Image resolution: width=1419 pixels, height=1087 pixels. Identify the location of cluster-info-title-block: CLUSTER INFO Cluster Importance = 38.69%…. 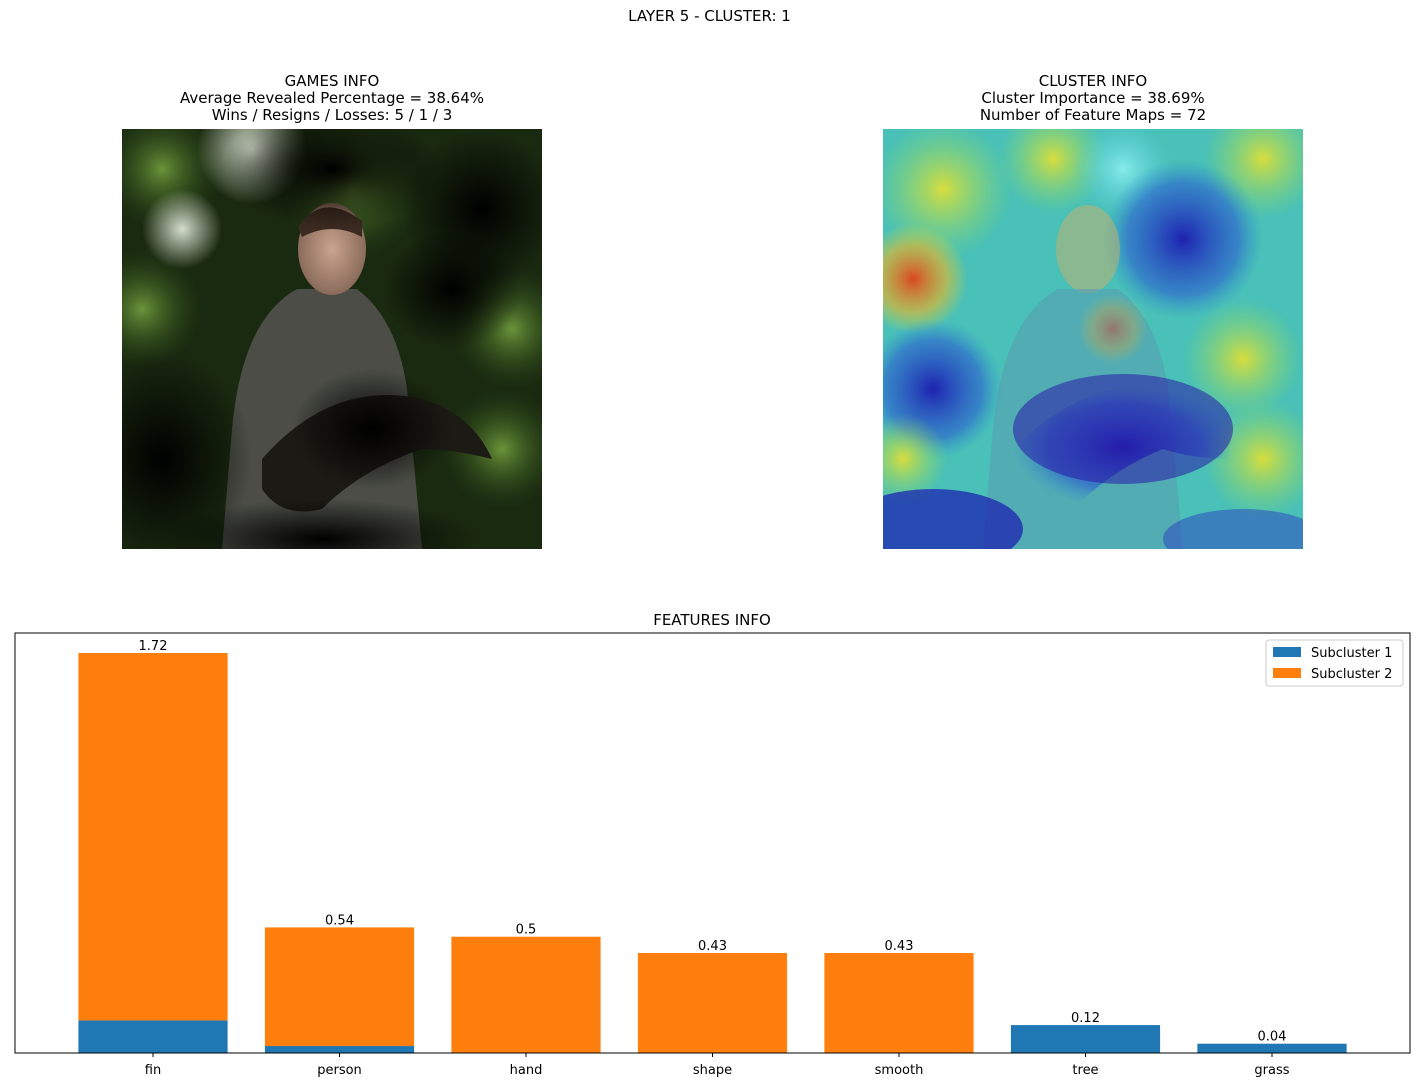
(1093, 98).